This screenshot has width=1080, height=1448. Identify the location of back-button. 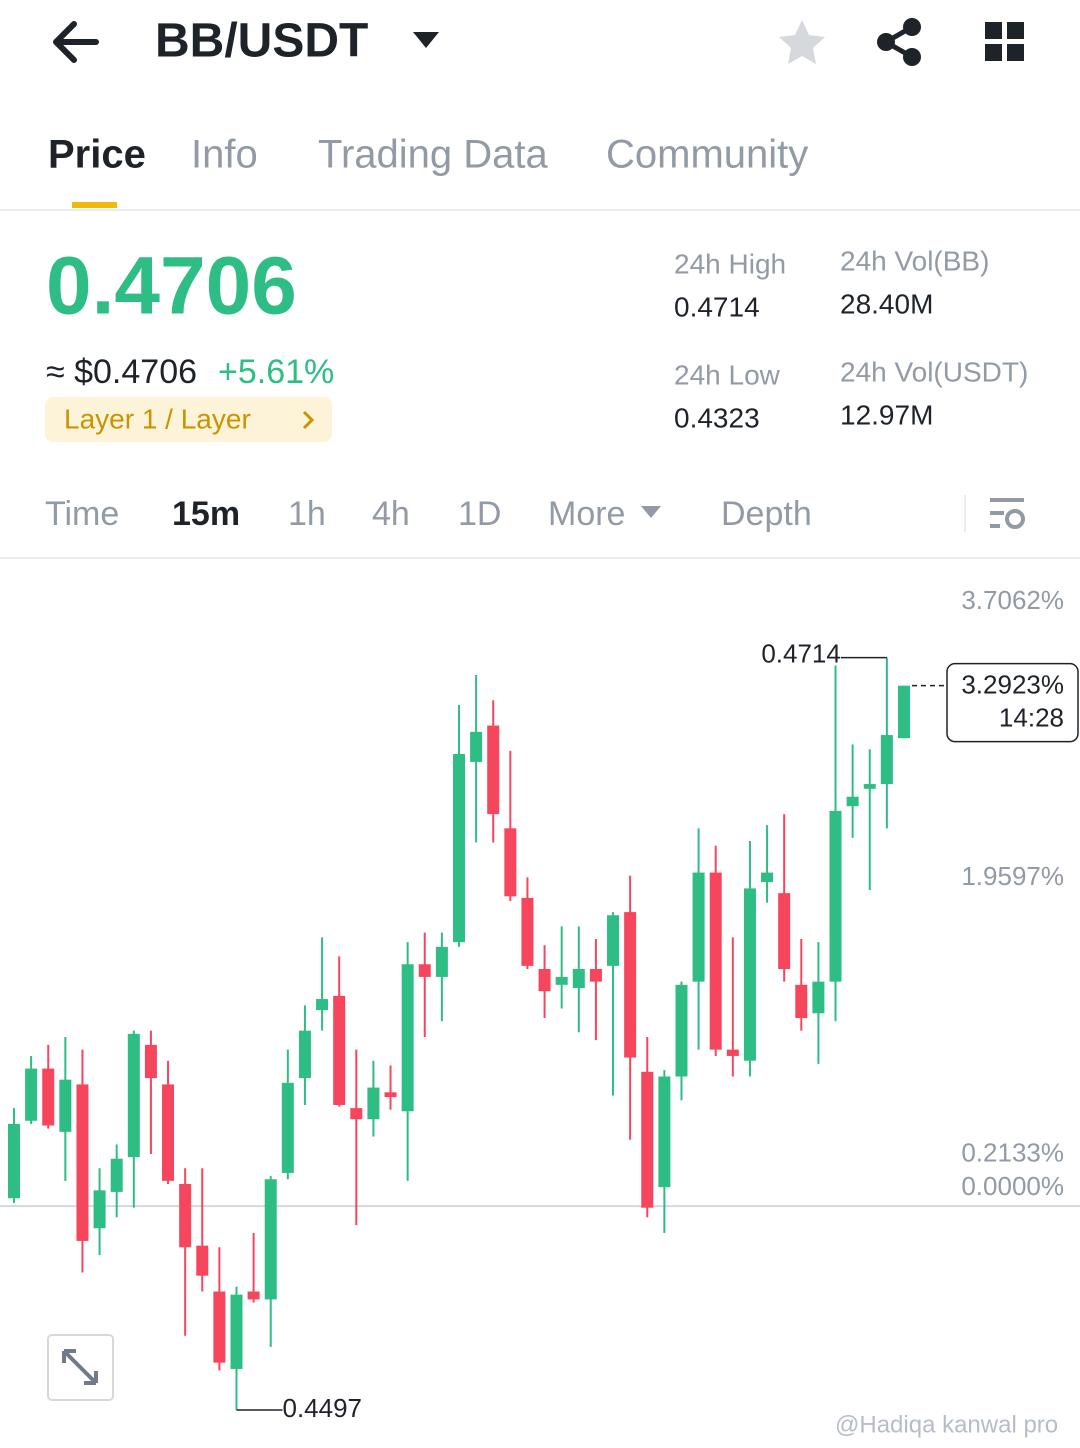
(76, 42).